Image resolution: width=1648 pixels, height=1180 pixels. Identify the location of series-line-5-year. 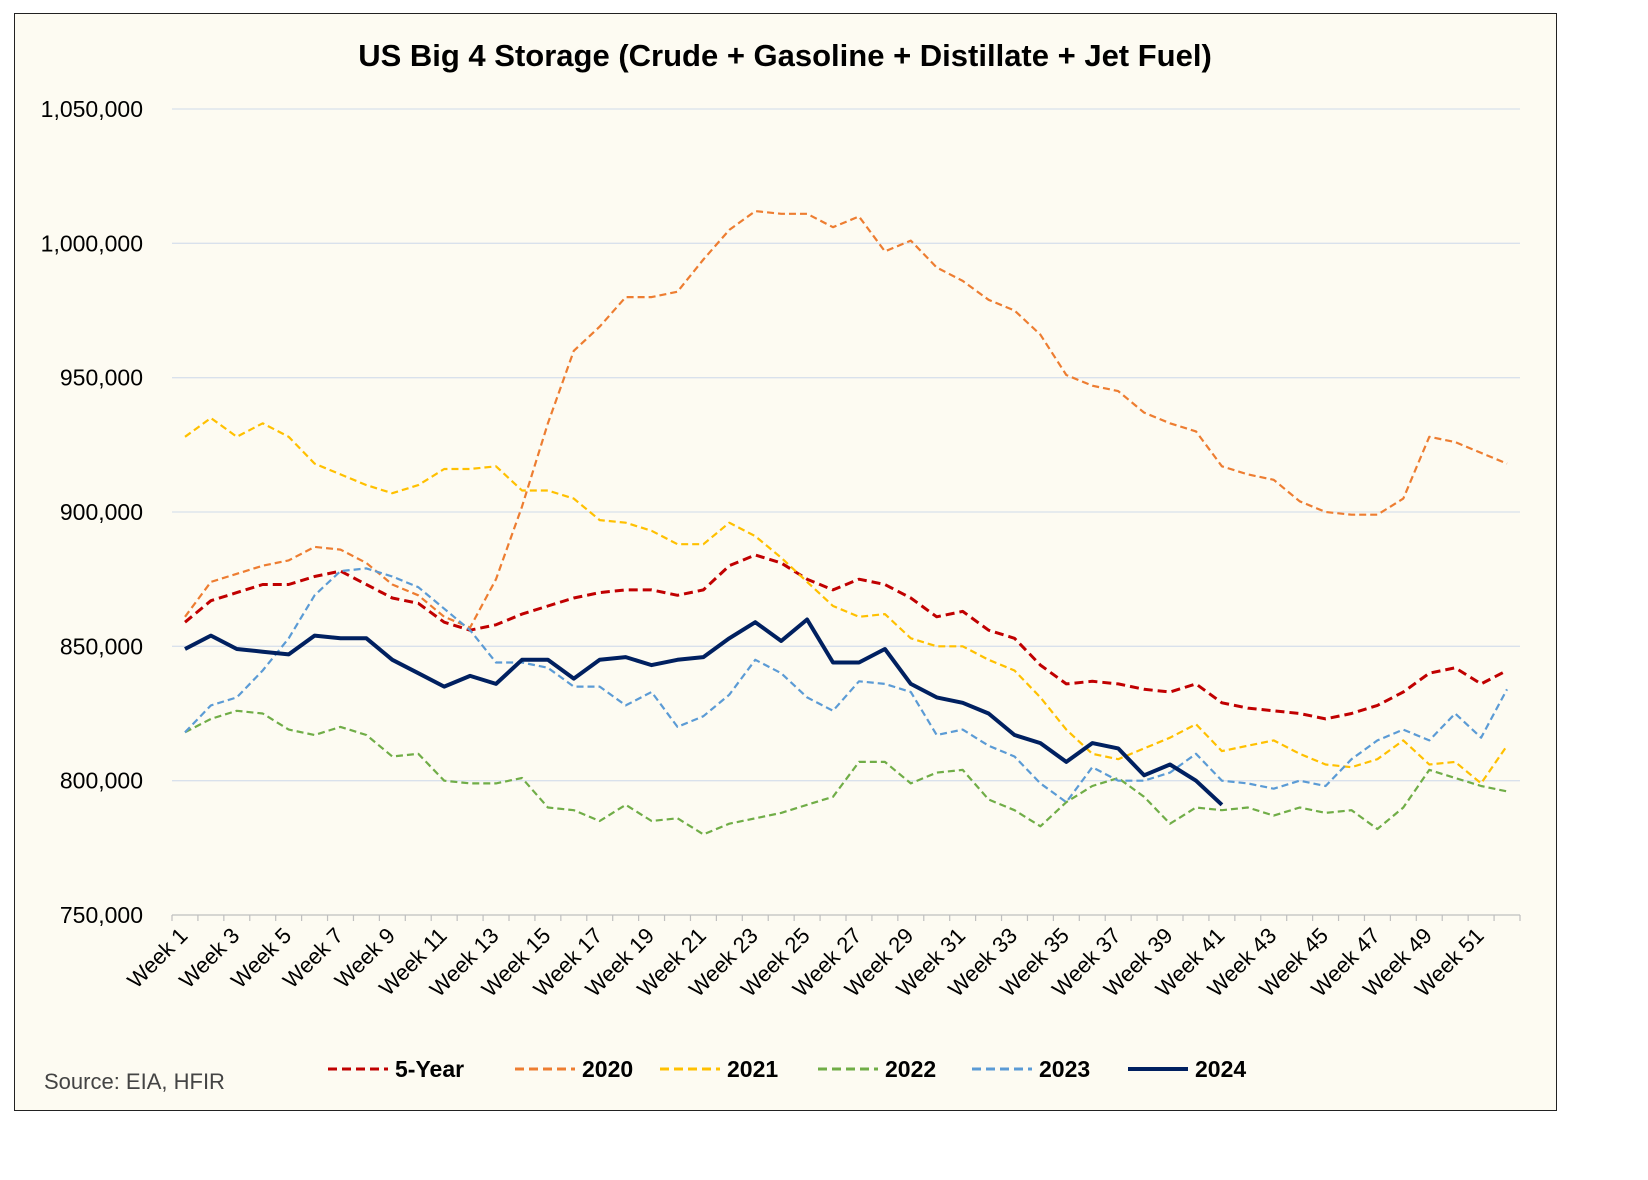
(846, 637).